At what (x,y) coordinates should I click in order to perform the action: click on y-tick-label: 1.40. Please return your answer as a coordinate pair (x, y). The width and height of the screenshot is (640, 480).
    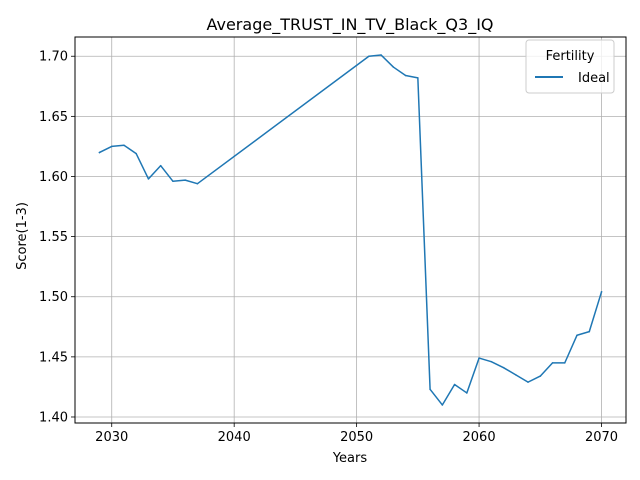
    Looking at the image, I should click on (53, 417).